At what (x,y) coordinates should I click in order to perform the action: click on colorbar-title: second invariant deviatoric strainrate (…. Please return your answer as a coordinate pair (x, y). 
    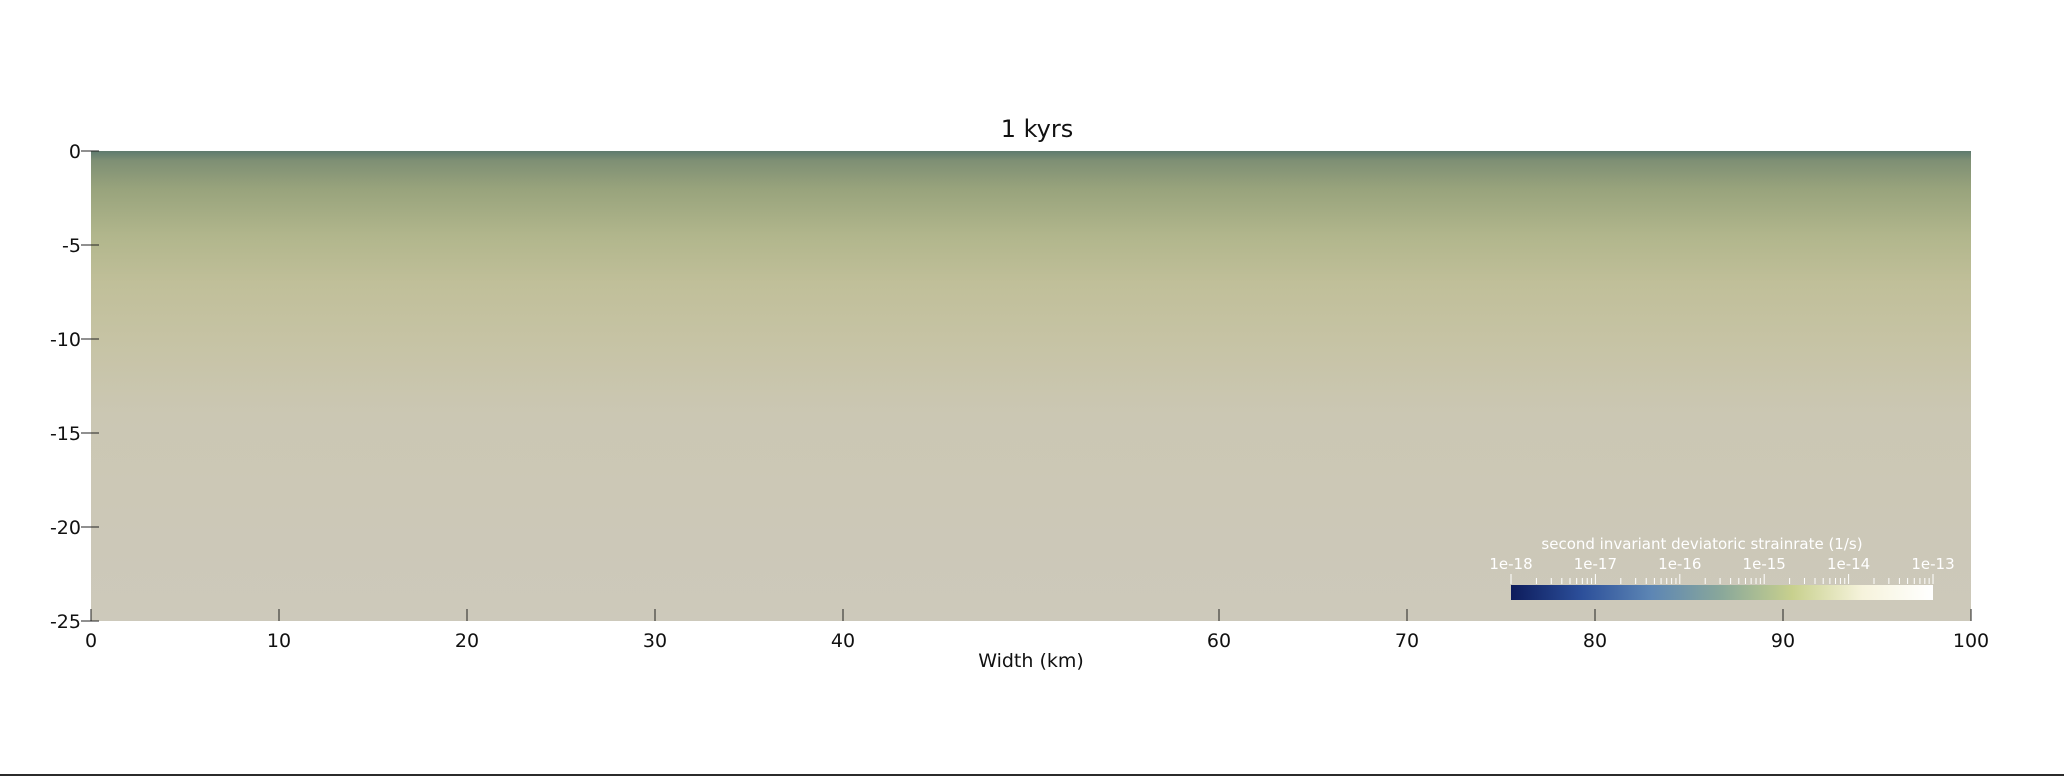
    Looking at the image, I should click on (1701, 544).